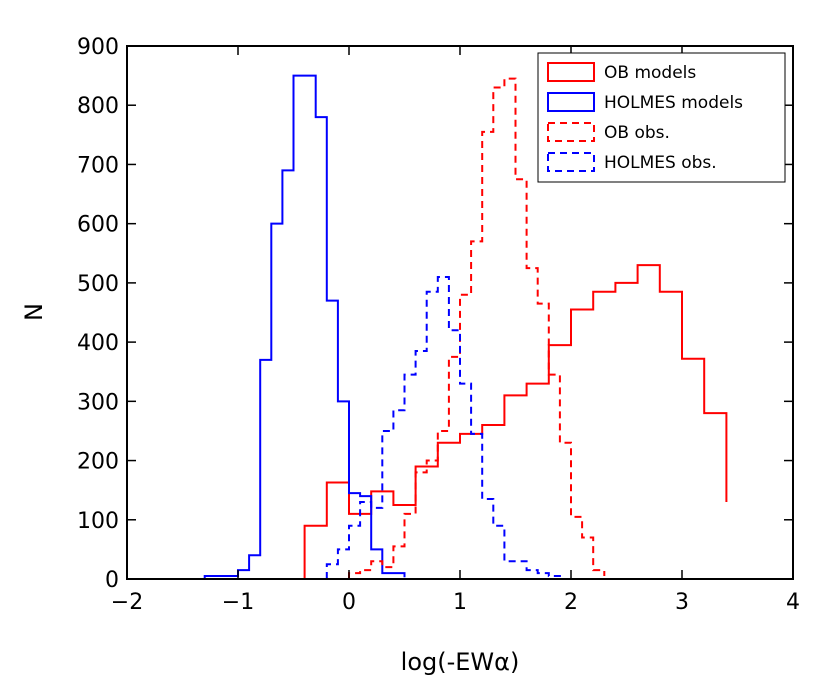 The image size is (830, 695). What do you see at coordinates (238, 602) in the screenshot?
I see `x-tick-label: −1` at bounding box center [238, 602].